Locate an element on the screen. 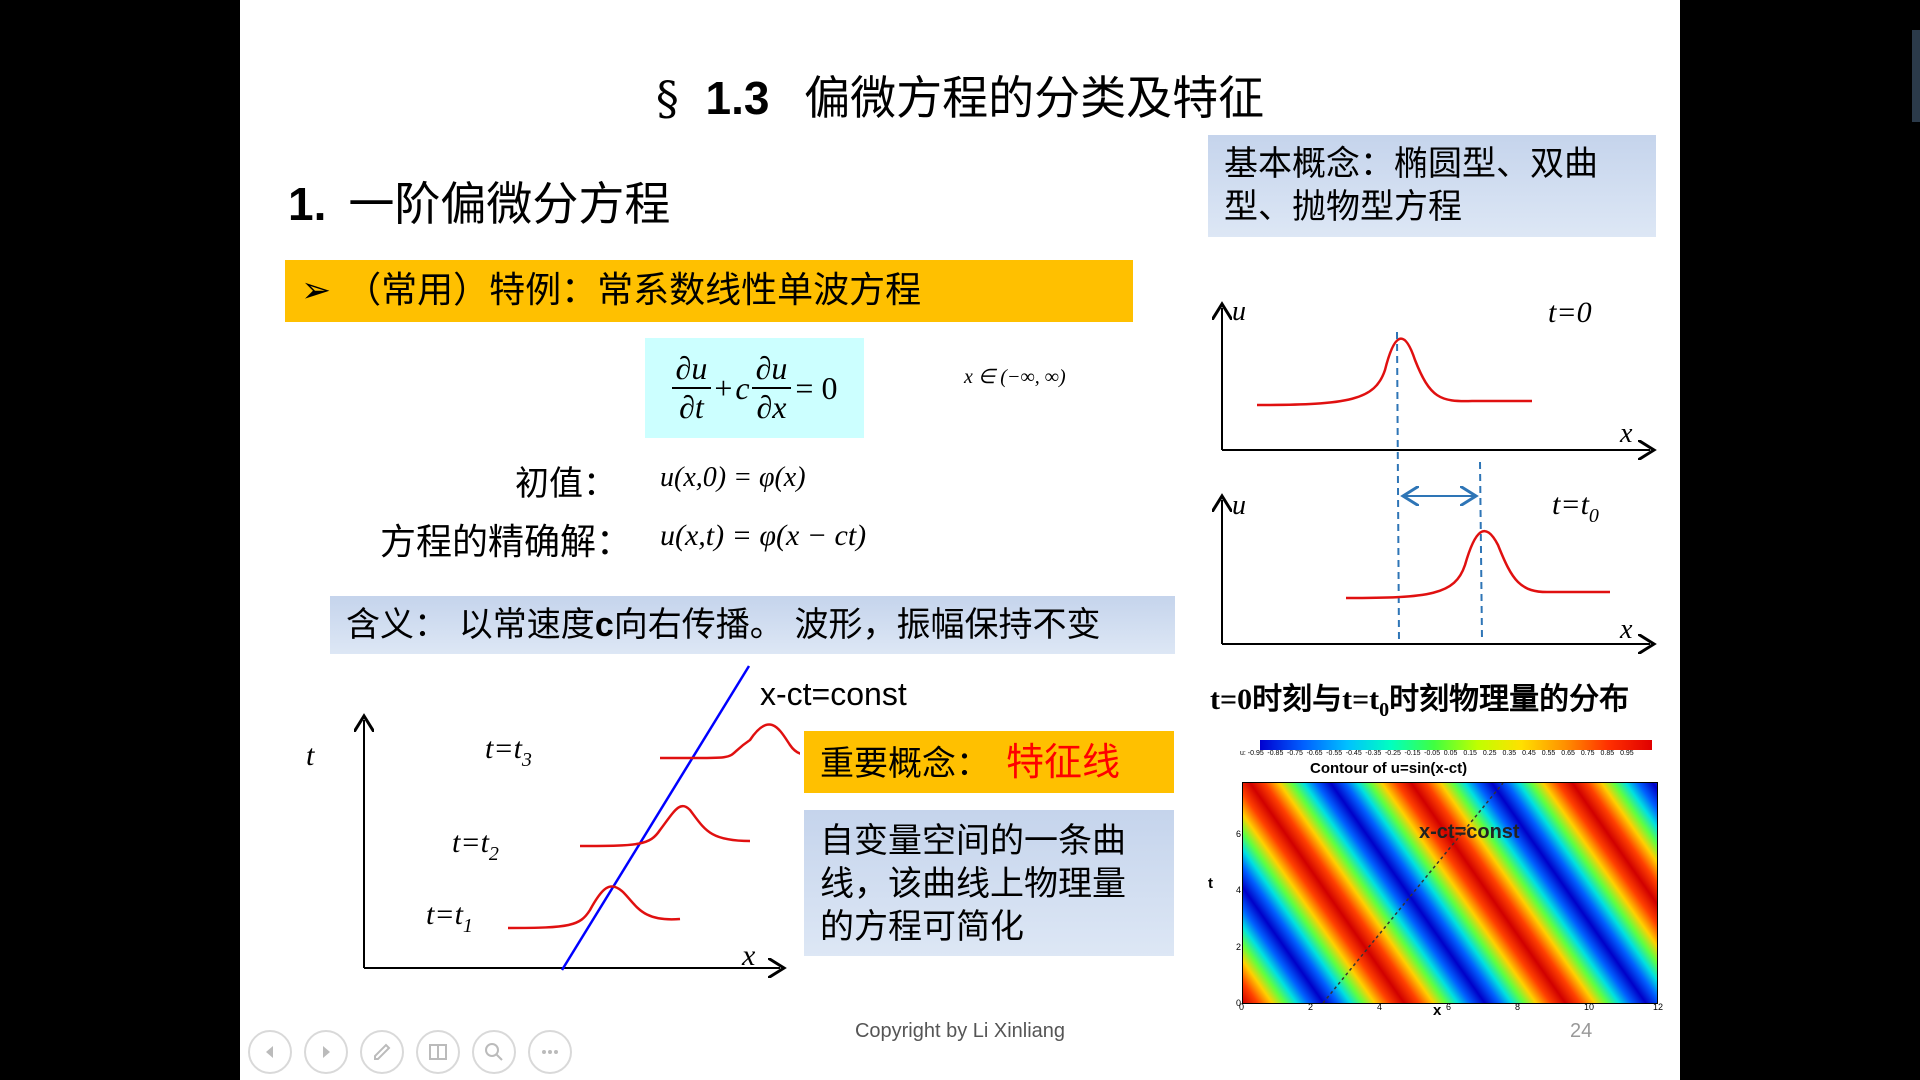 The image size is (1920, 1080). characteristic-plot: t x t=t3 t=t2 t=t1 is located at coordinates (553, 822).